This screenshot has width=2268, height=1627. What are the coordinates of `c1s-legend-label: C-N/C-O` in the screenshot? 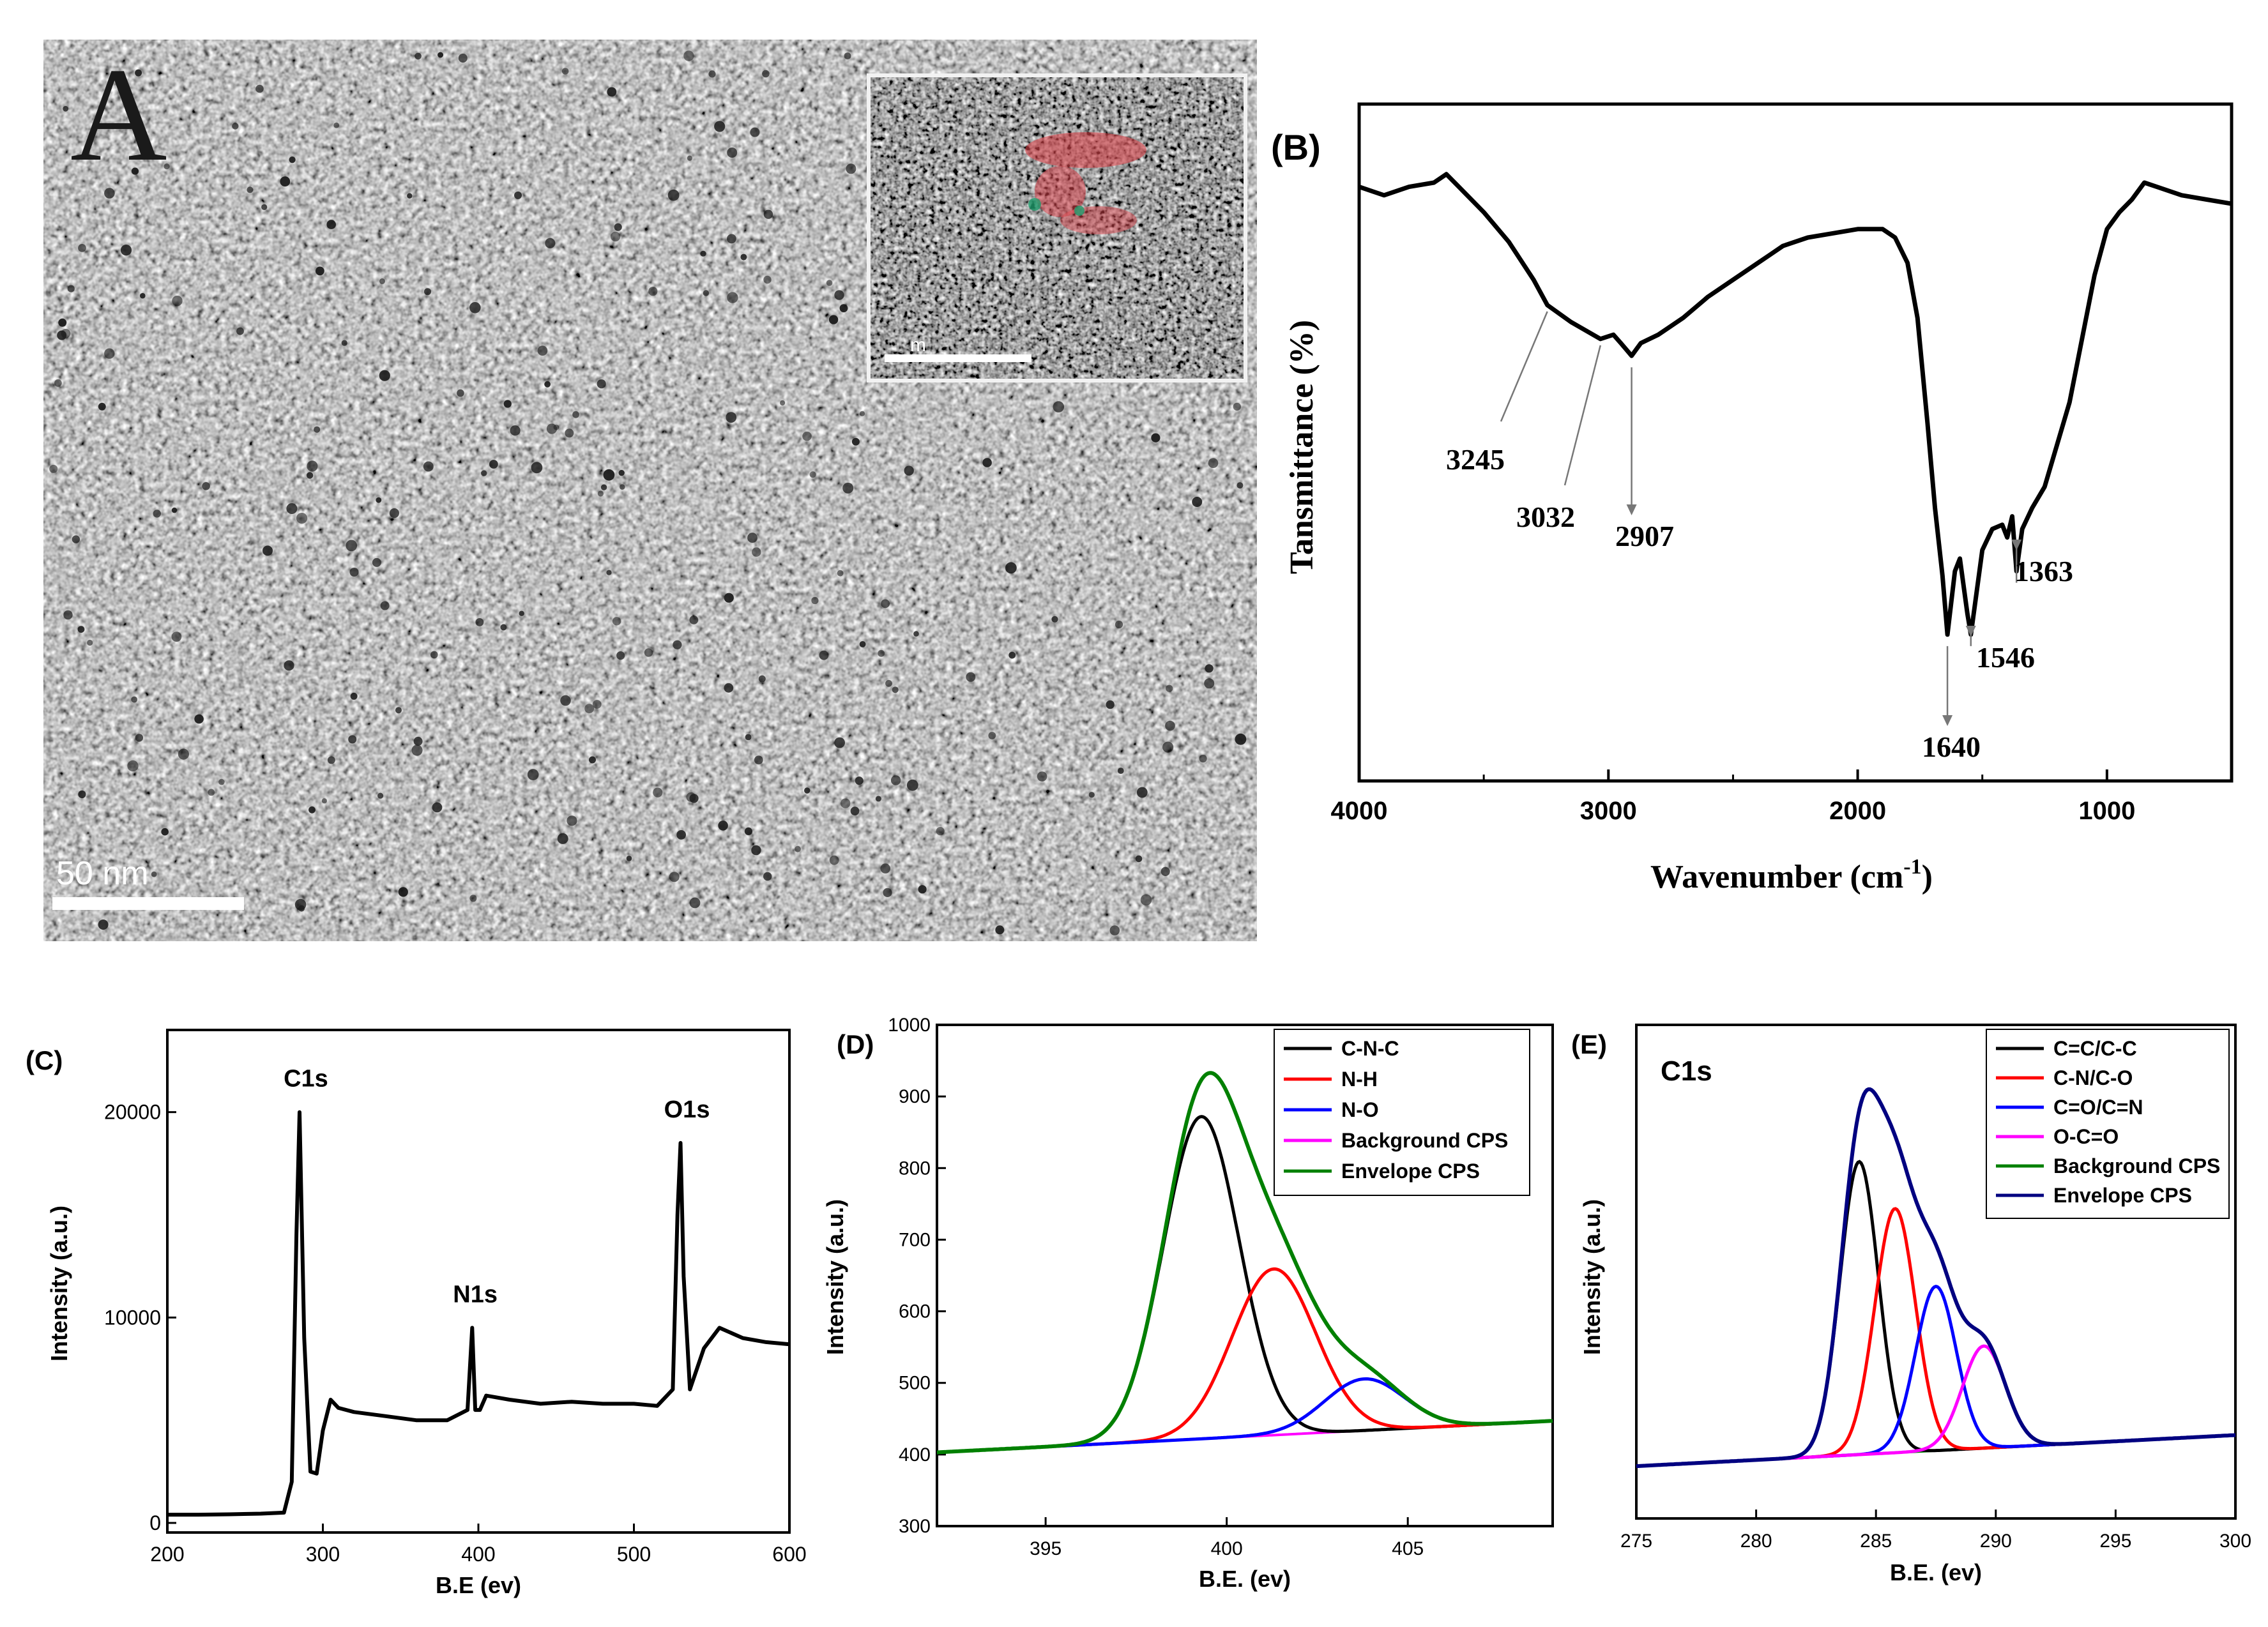 It's located at (2093, 1077).